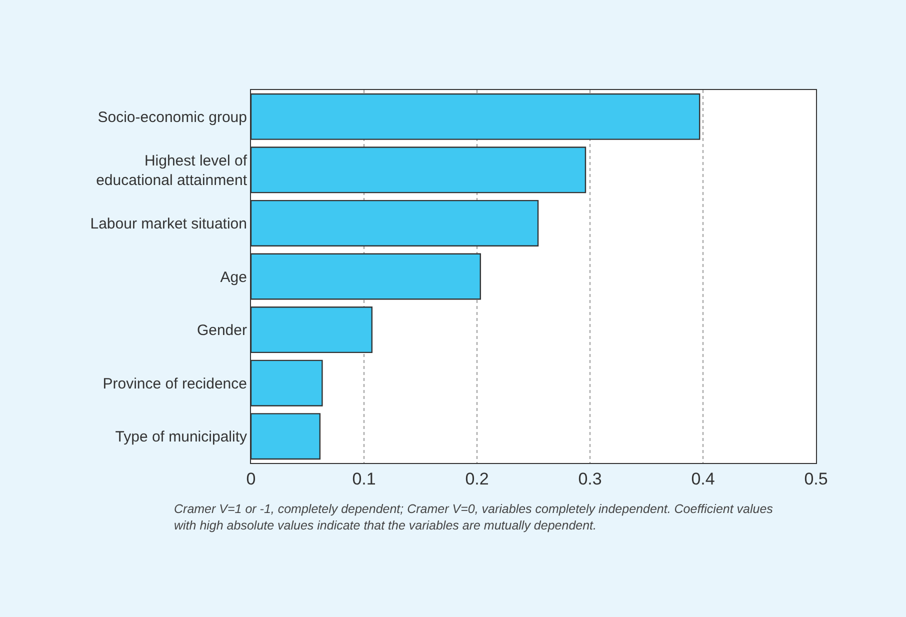  Describe the element at coordinates (168, 223) in the screenshot. I see `y-tick-label: Labour market situation` at that location.